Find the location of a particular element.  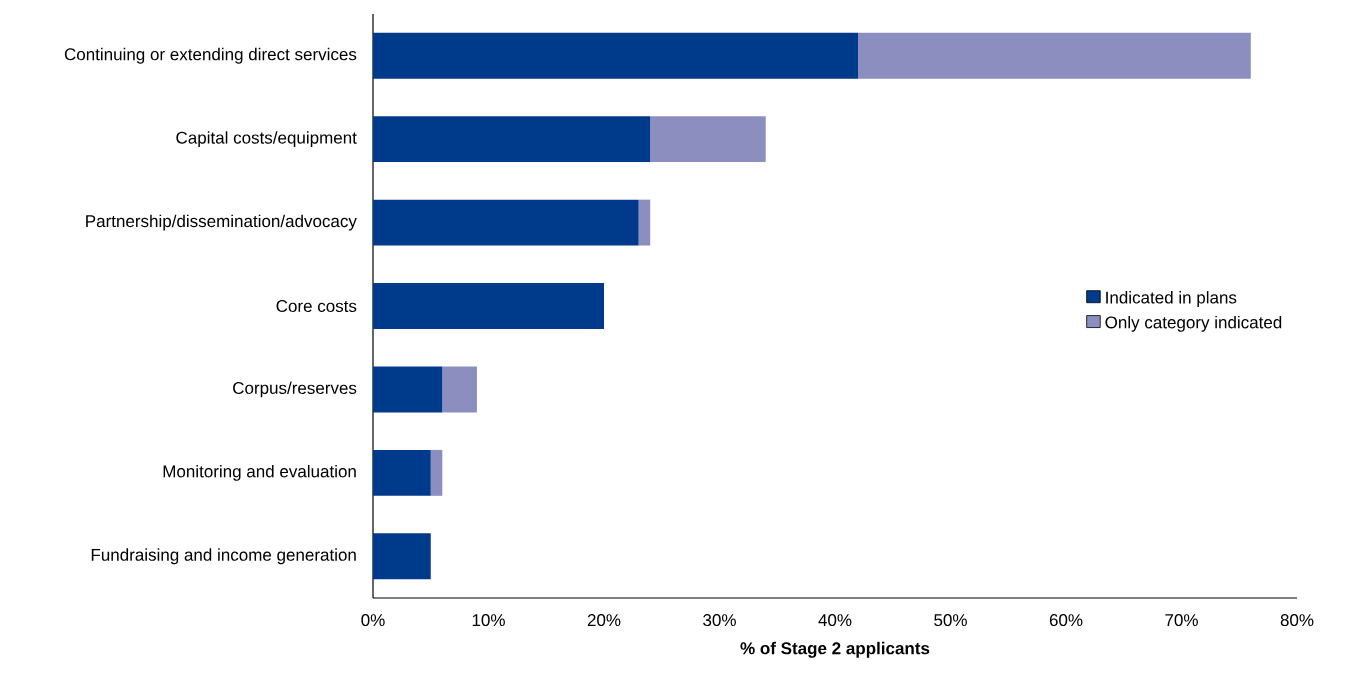

y-tick-label: Capital costs/equipment is located at coordinates (266, 139).